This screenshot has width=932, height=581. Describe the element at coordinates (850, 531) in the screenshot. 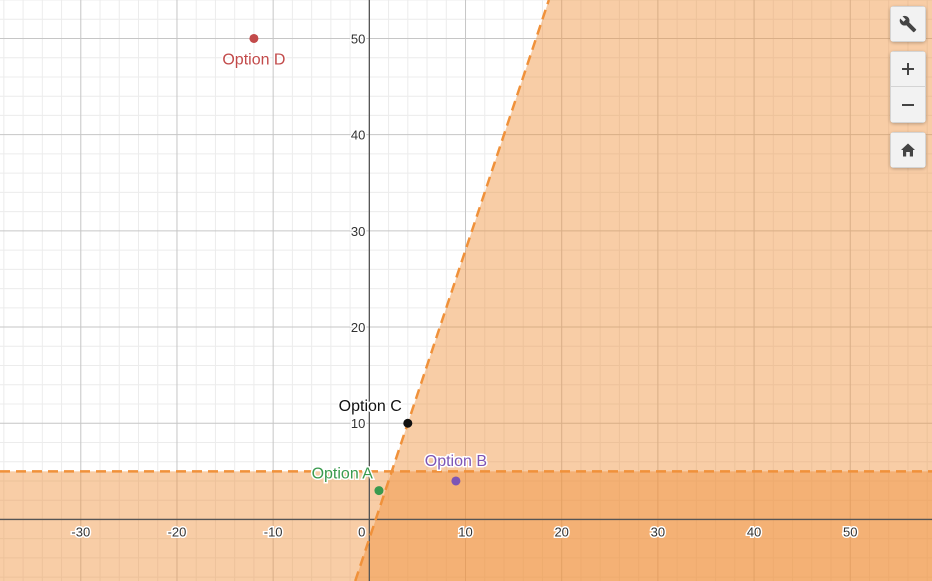

I see `x-tick-label: 50` at that location.